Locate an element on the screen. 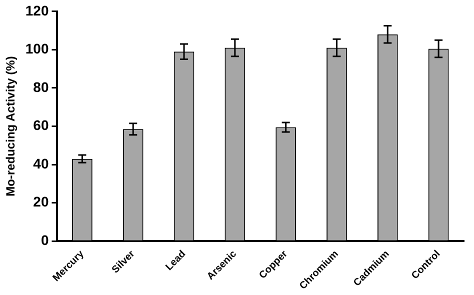  y-axis-title: Mo-reducing Activity (%) is located at coordinates (11, 126).